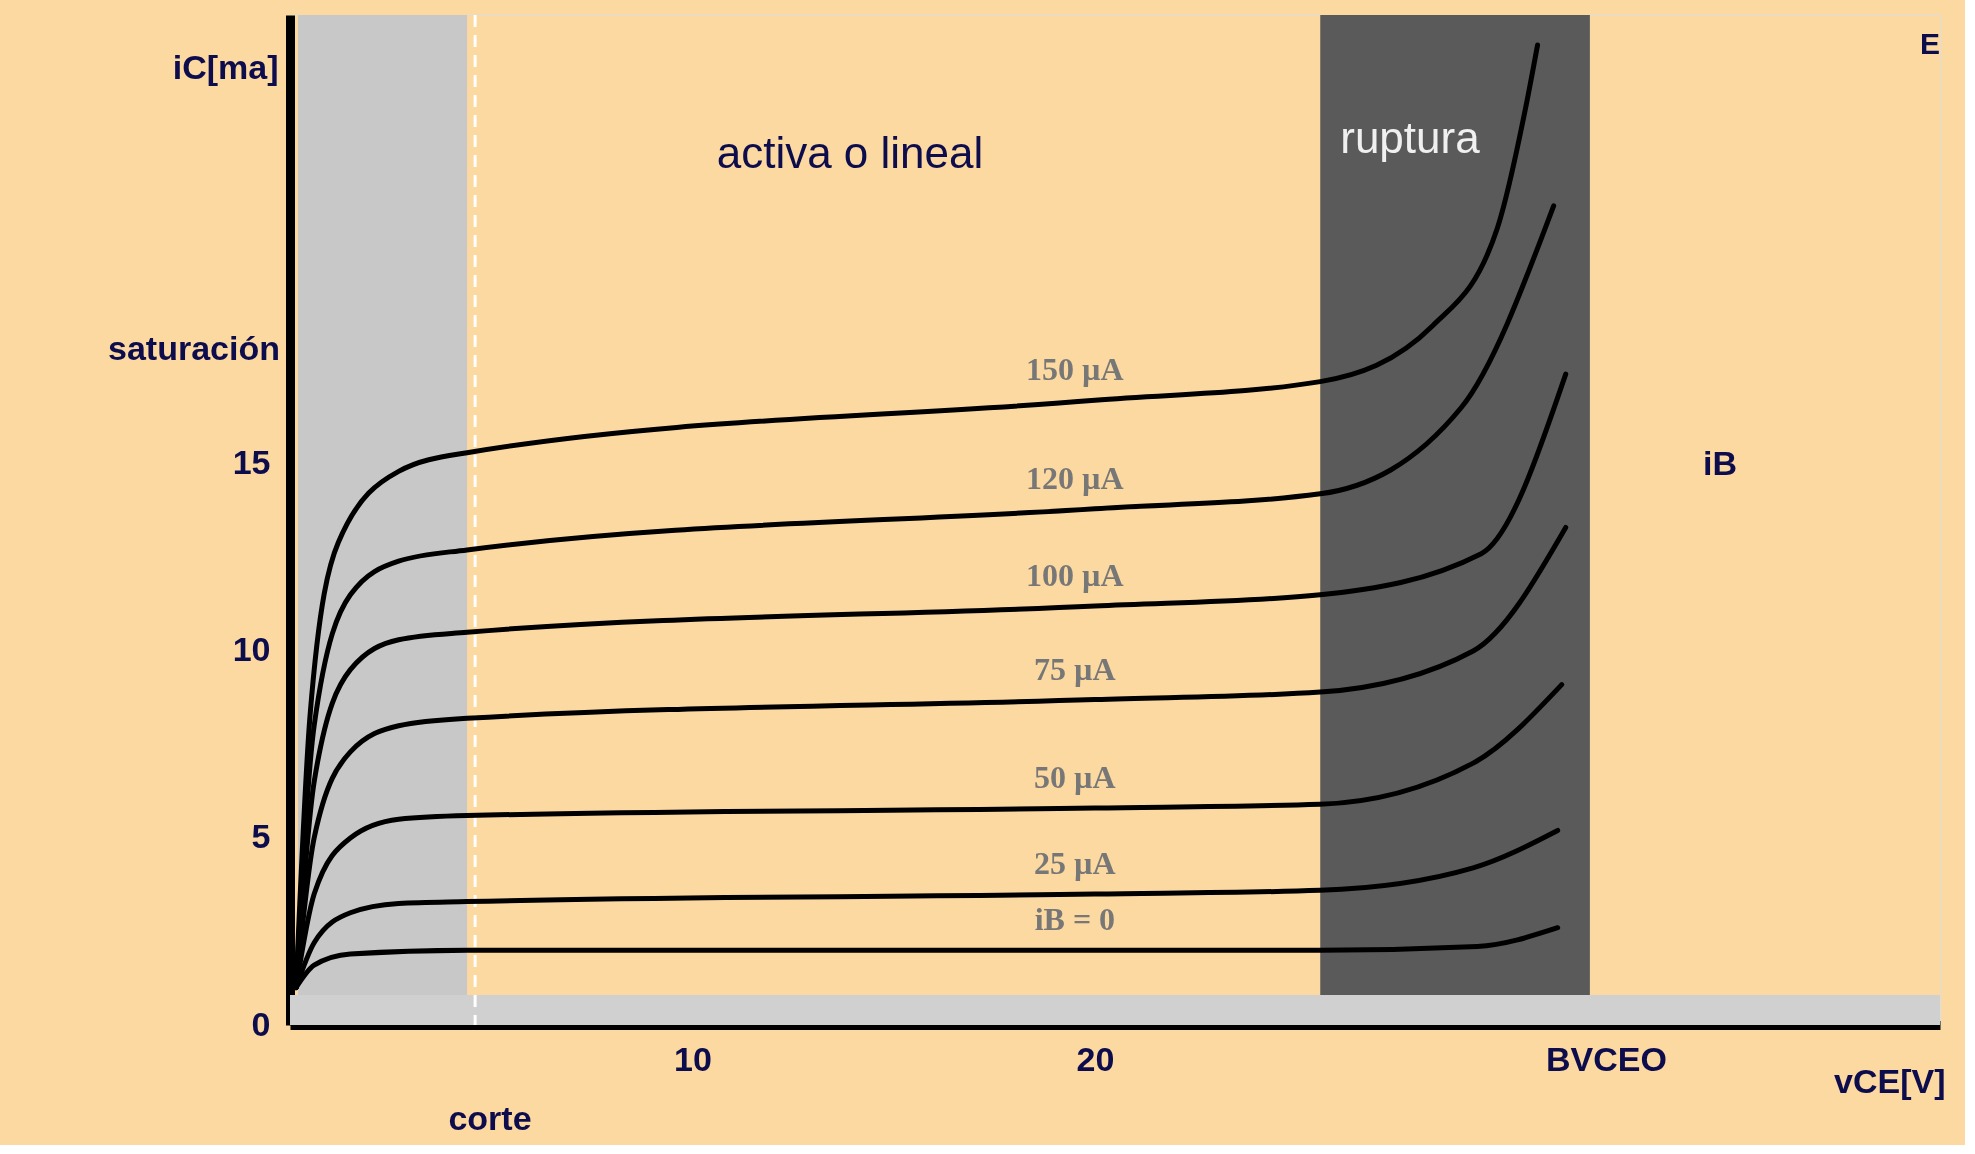 The image size is (1975, 1154). Describe the element at coordinates (1075, 777) in the screenshot. I see `series-label: 50 µA` at that location.